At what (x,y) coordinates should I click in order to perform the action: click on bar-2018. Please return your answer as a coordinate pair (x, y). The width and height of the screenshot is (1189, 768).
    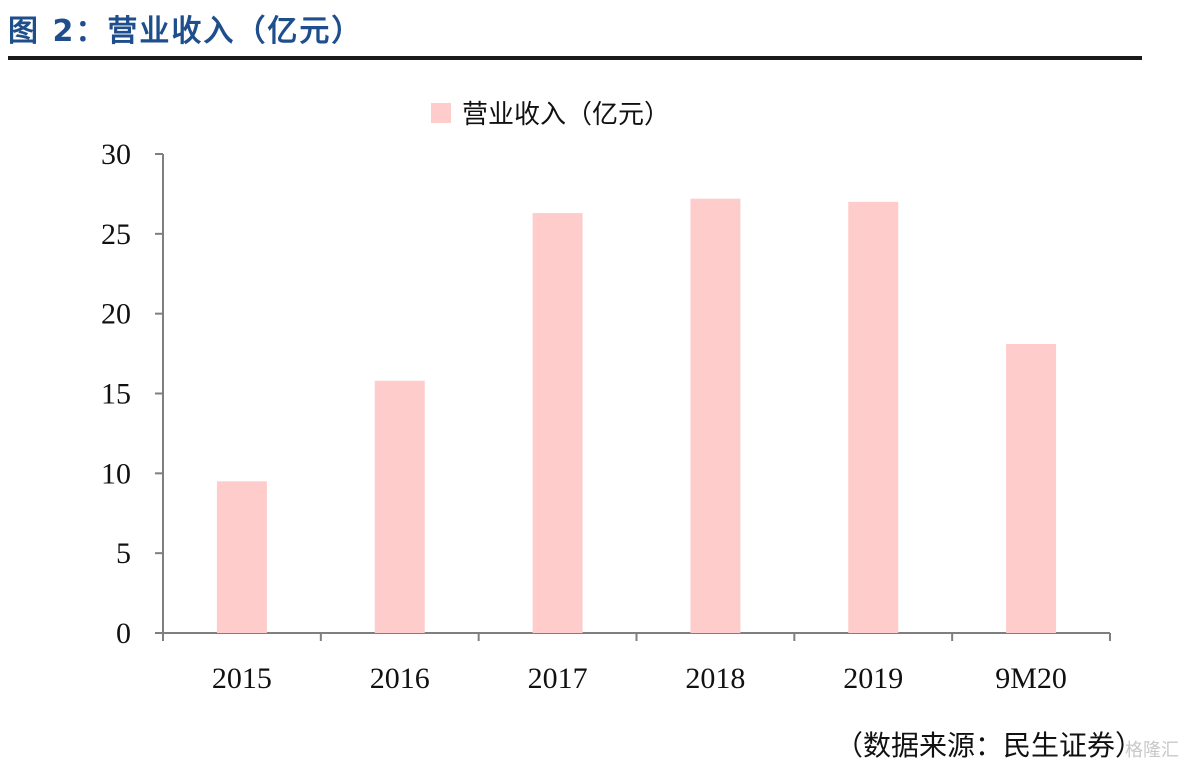
    Looking at the image, I should click on (715, 415).